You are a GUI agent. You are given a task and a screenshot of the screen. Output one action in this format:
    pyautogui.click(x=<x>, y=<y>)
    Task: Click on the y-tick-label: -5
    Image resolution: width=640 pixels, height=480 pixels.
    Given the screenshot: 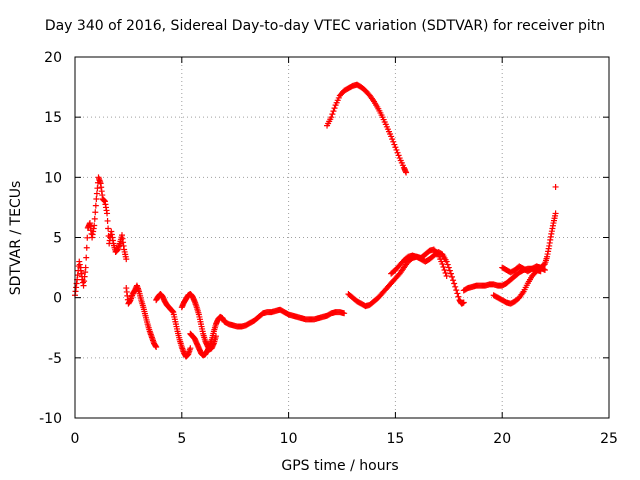 What is the action you would take?
    pyautogui.click(x=55, y=359)
    